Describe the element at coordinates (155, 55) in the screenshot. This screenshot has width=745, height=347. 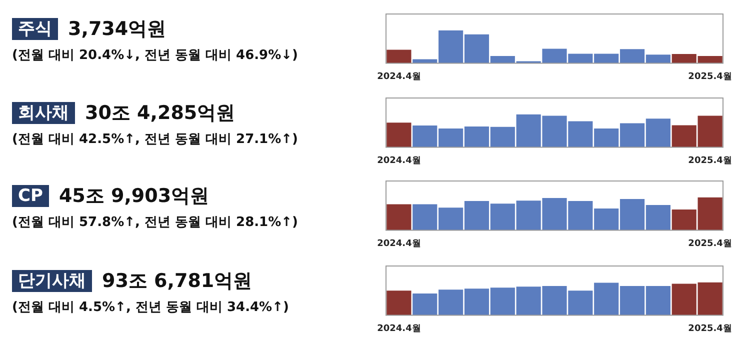
I see `text: (전월 대비 20.4%↓, 전년 동월 대비 46.9%↓)` at that location.